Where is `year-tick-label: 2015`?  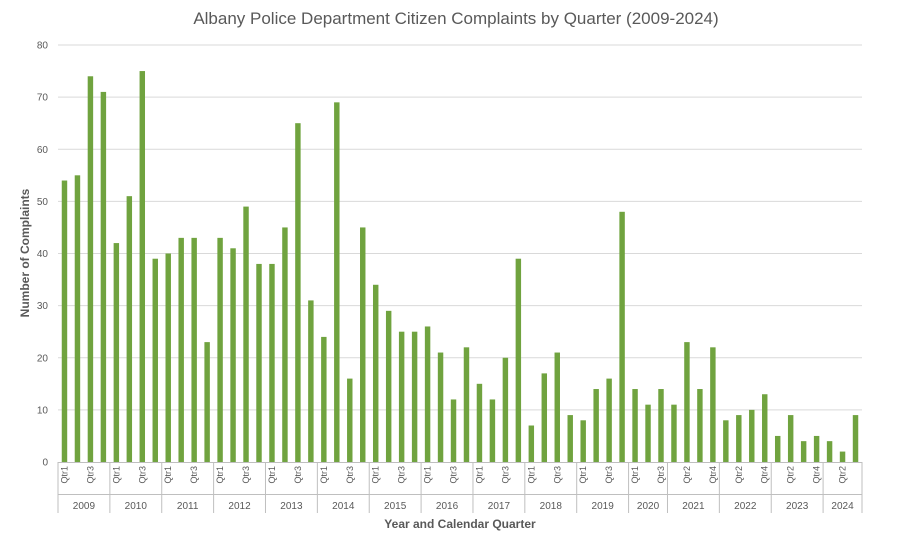
year-tick-label: 2015 is located at coordinates (395, 506).